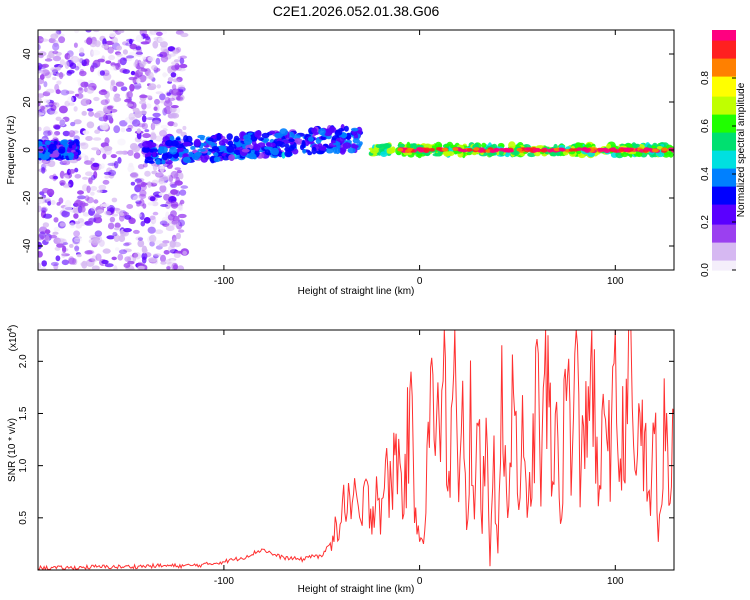 This screenshot has width=750, height=600. I want to click on colorbar-tick-label: 0.6, so click(705, 126).